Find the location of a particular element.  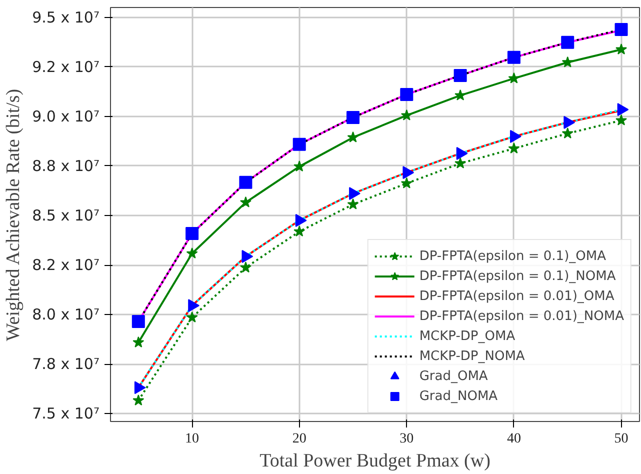

legend-label: Grad_OMA is located at coordinates (453, 376).